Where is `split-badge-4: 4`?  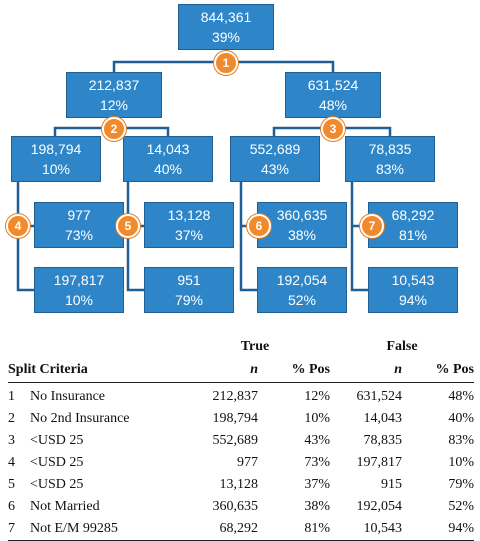
split-badge-4: 4 is located at coordinates (18, 226).